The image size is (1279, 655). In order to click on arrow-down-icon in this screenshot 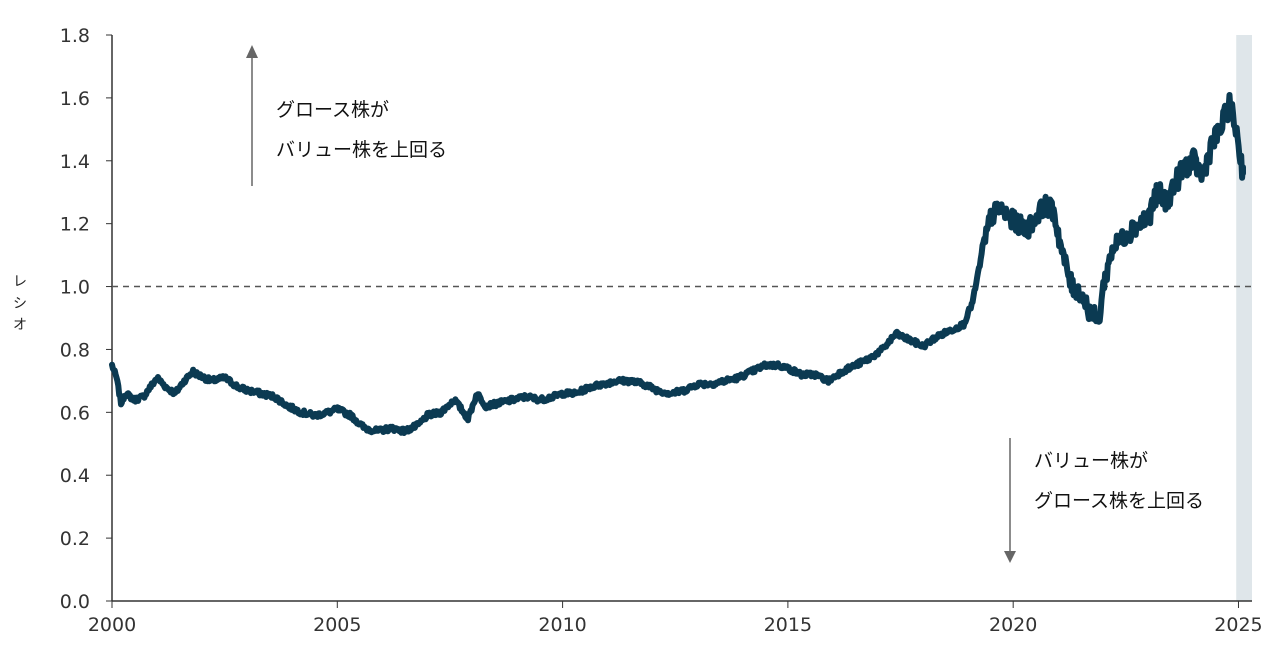, I will do `click(1010, 557)`.